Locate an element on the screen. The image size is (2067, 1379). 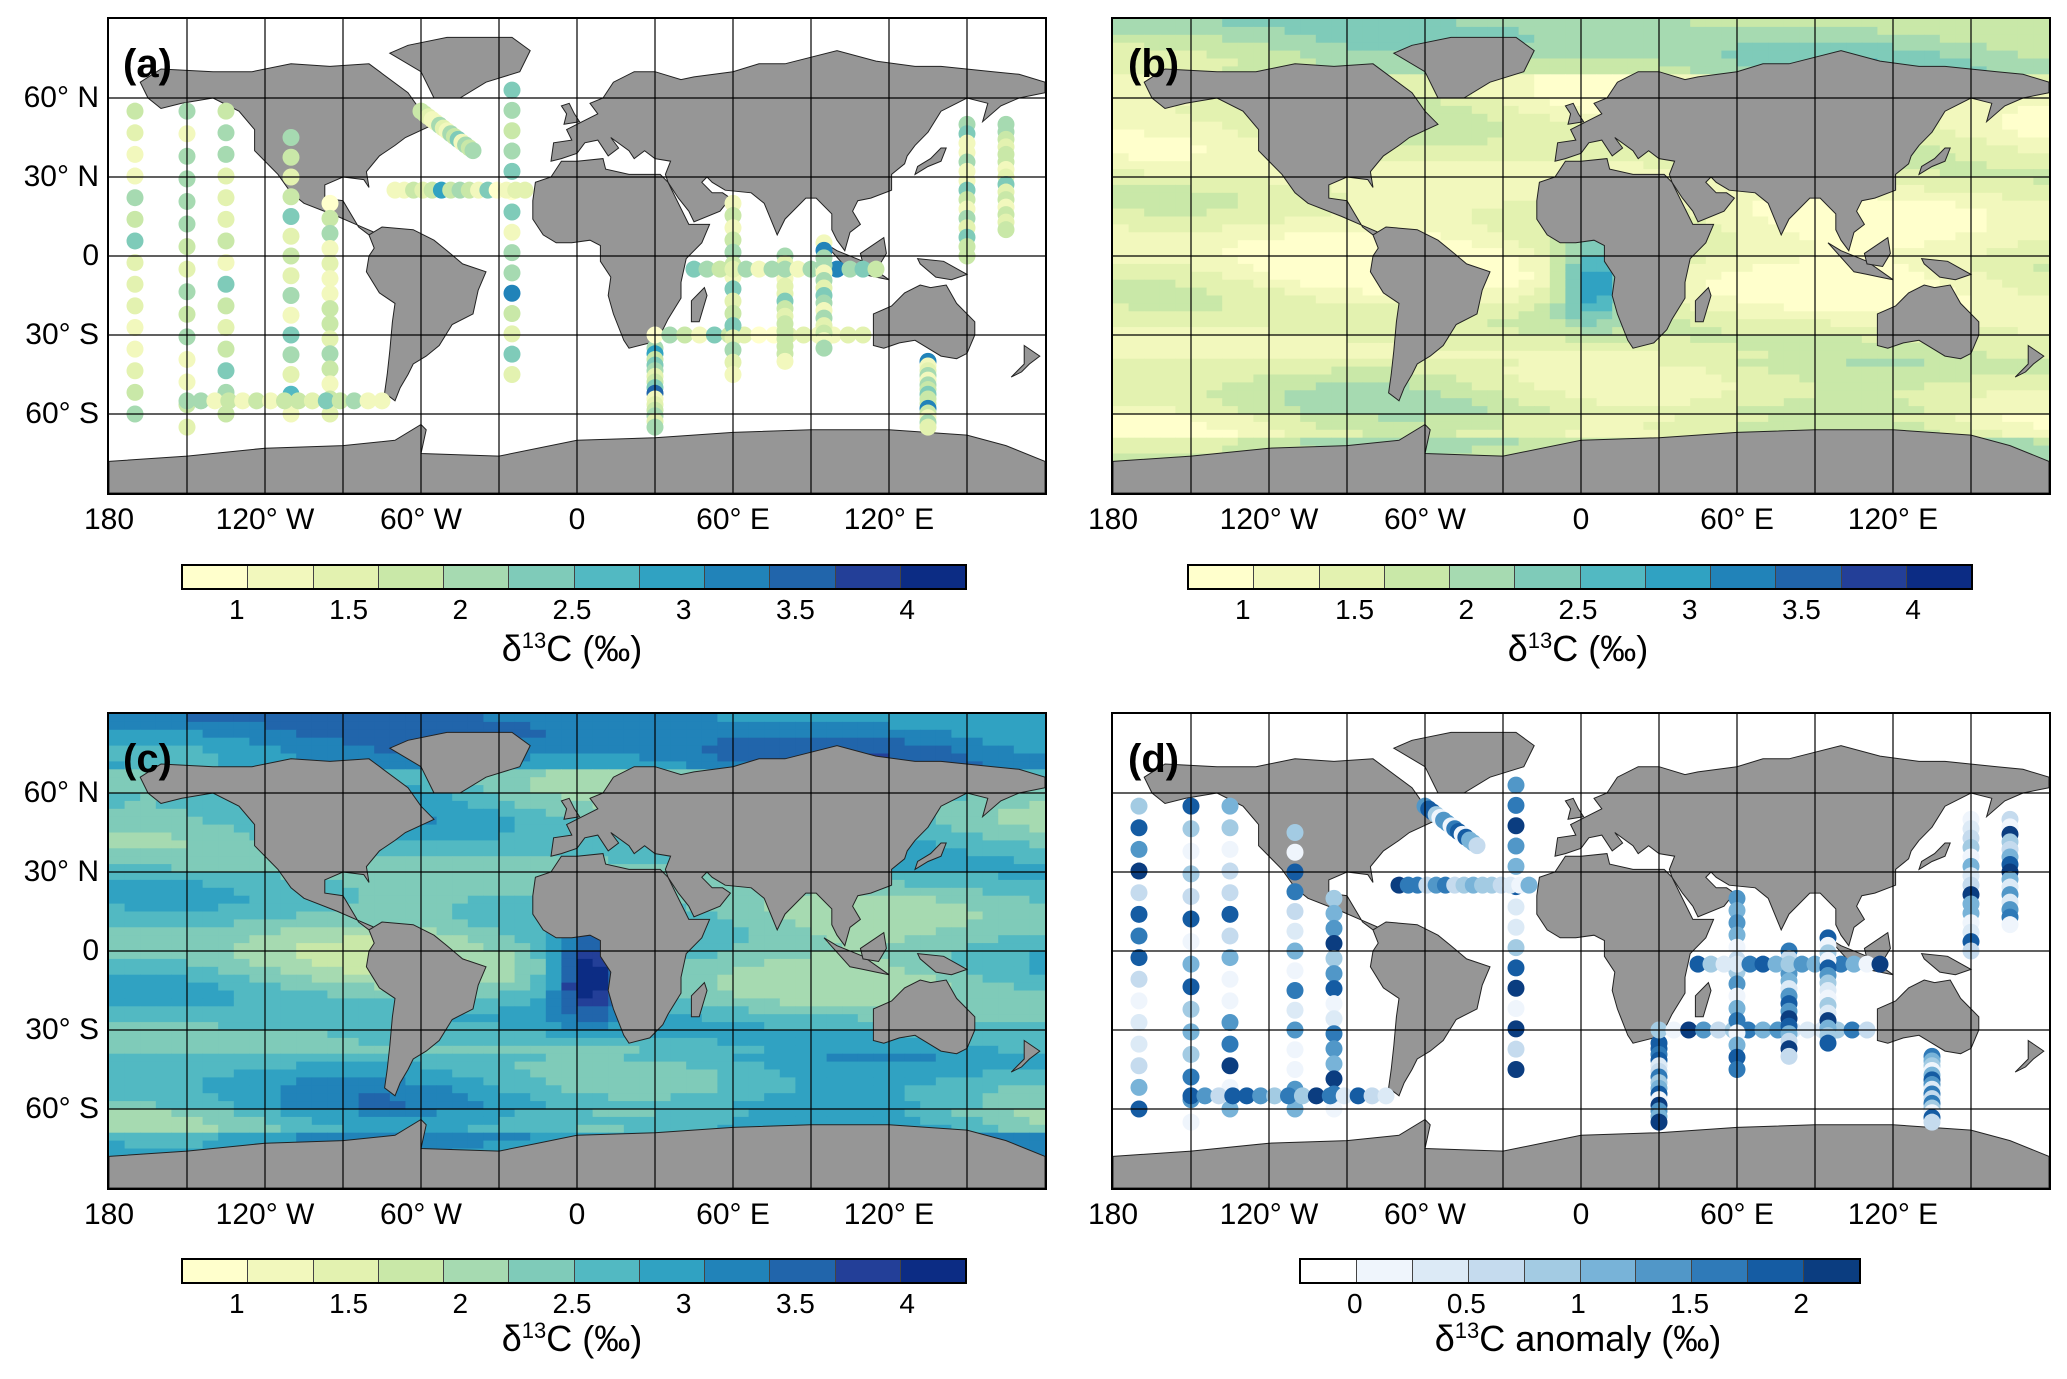
colorbar-cell is located at coordinates (1809, 577).